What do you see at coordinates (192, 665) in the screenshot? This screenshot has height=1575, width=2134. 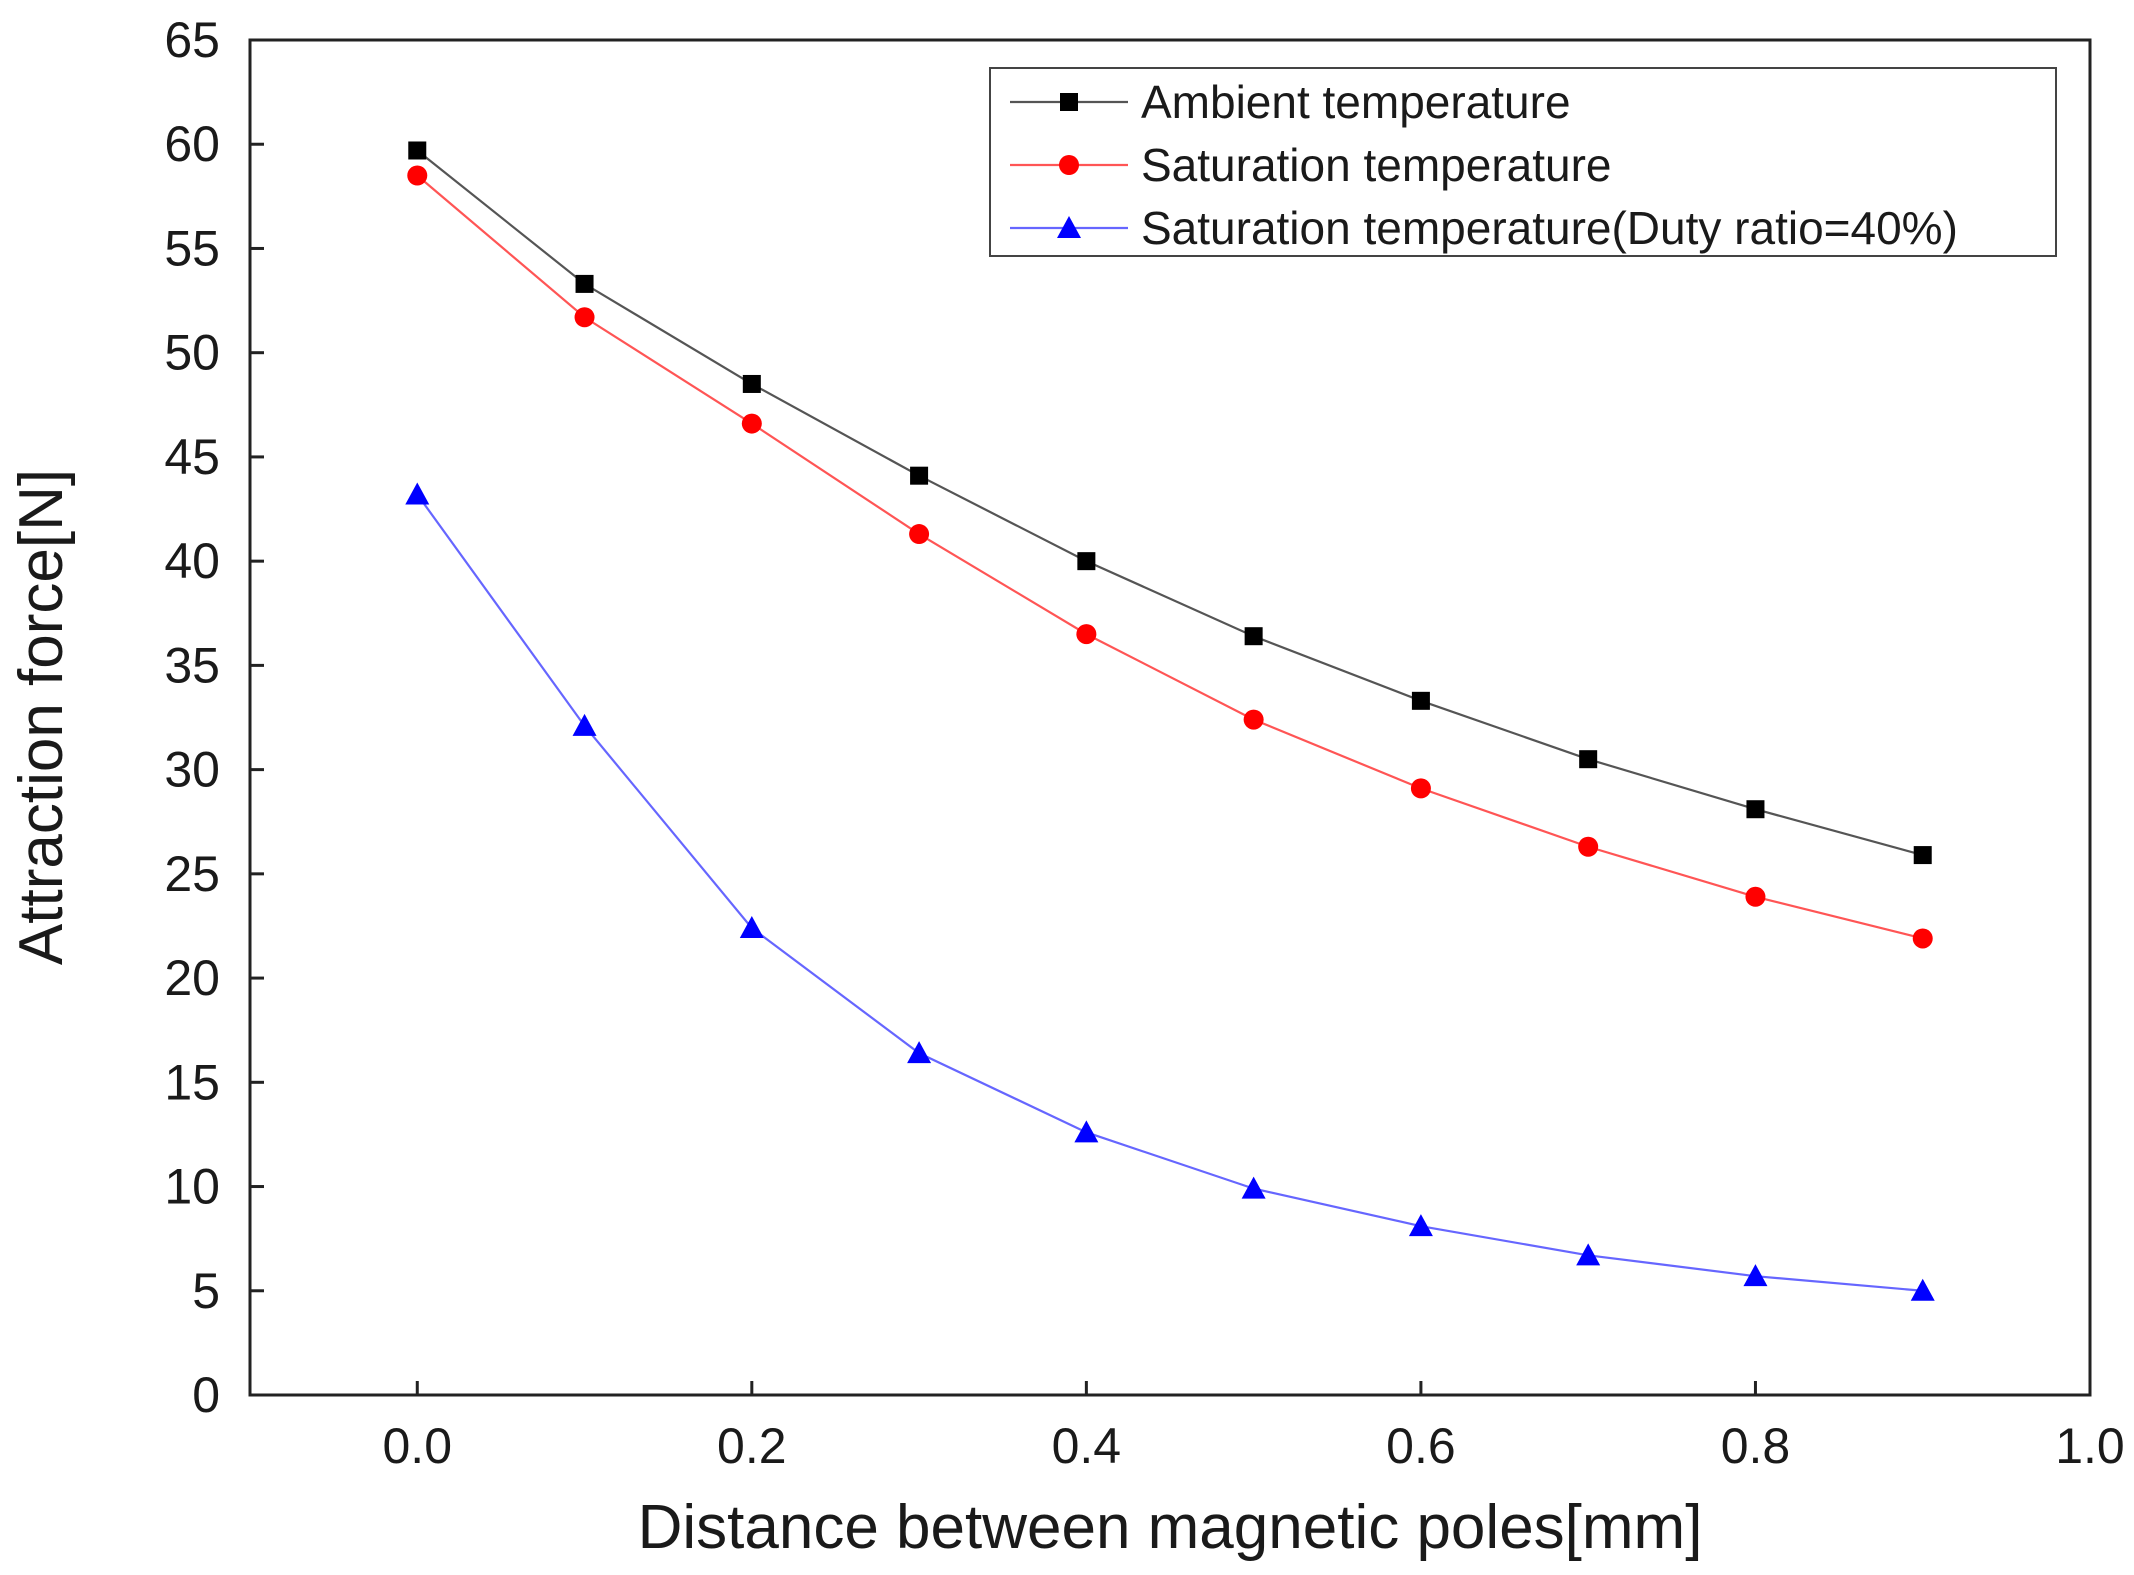 I see `y-tick-label: 35` at bounding box center [192, 665].